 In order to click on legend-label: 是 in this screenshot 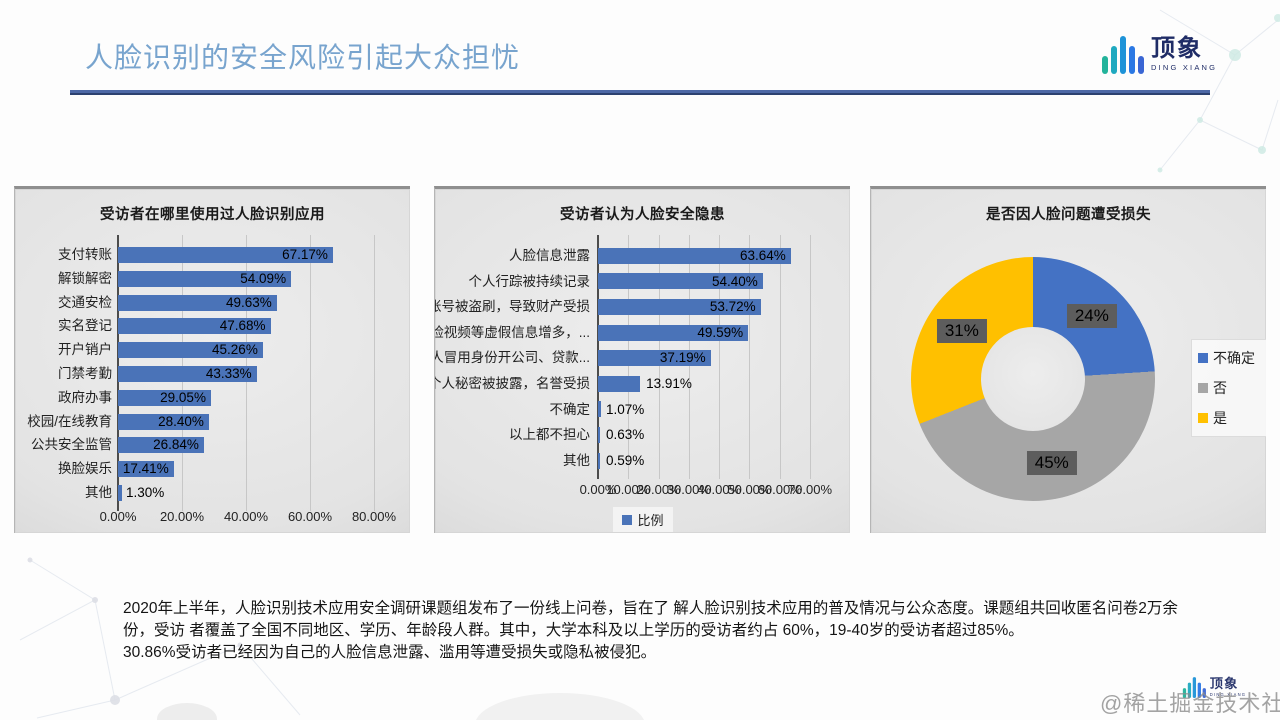, I will do `click(1220, 418)`.